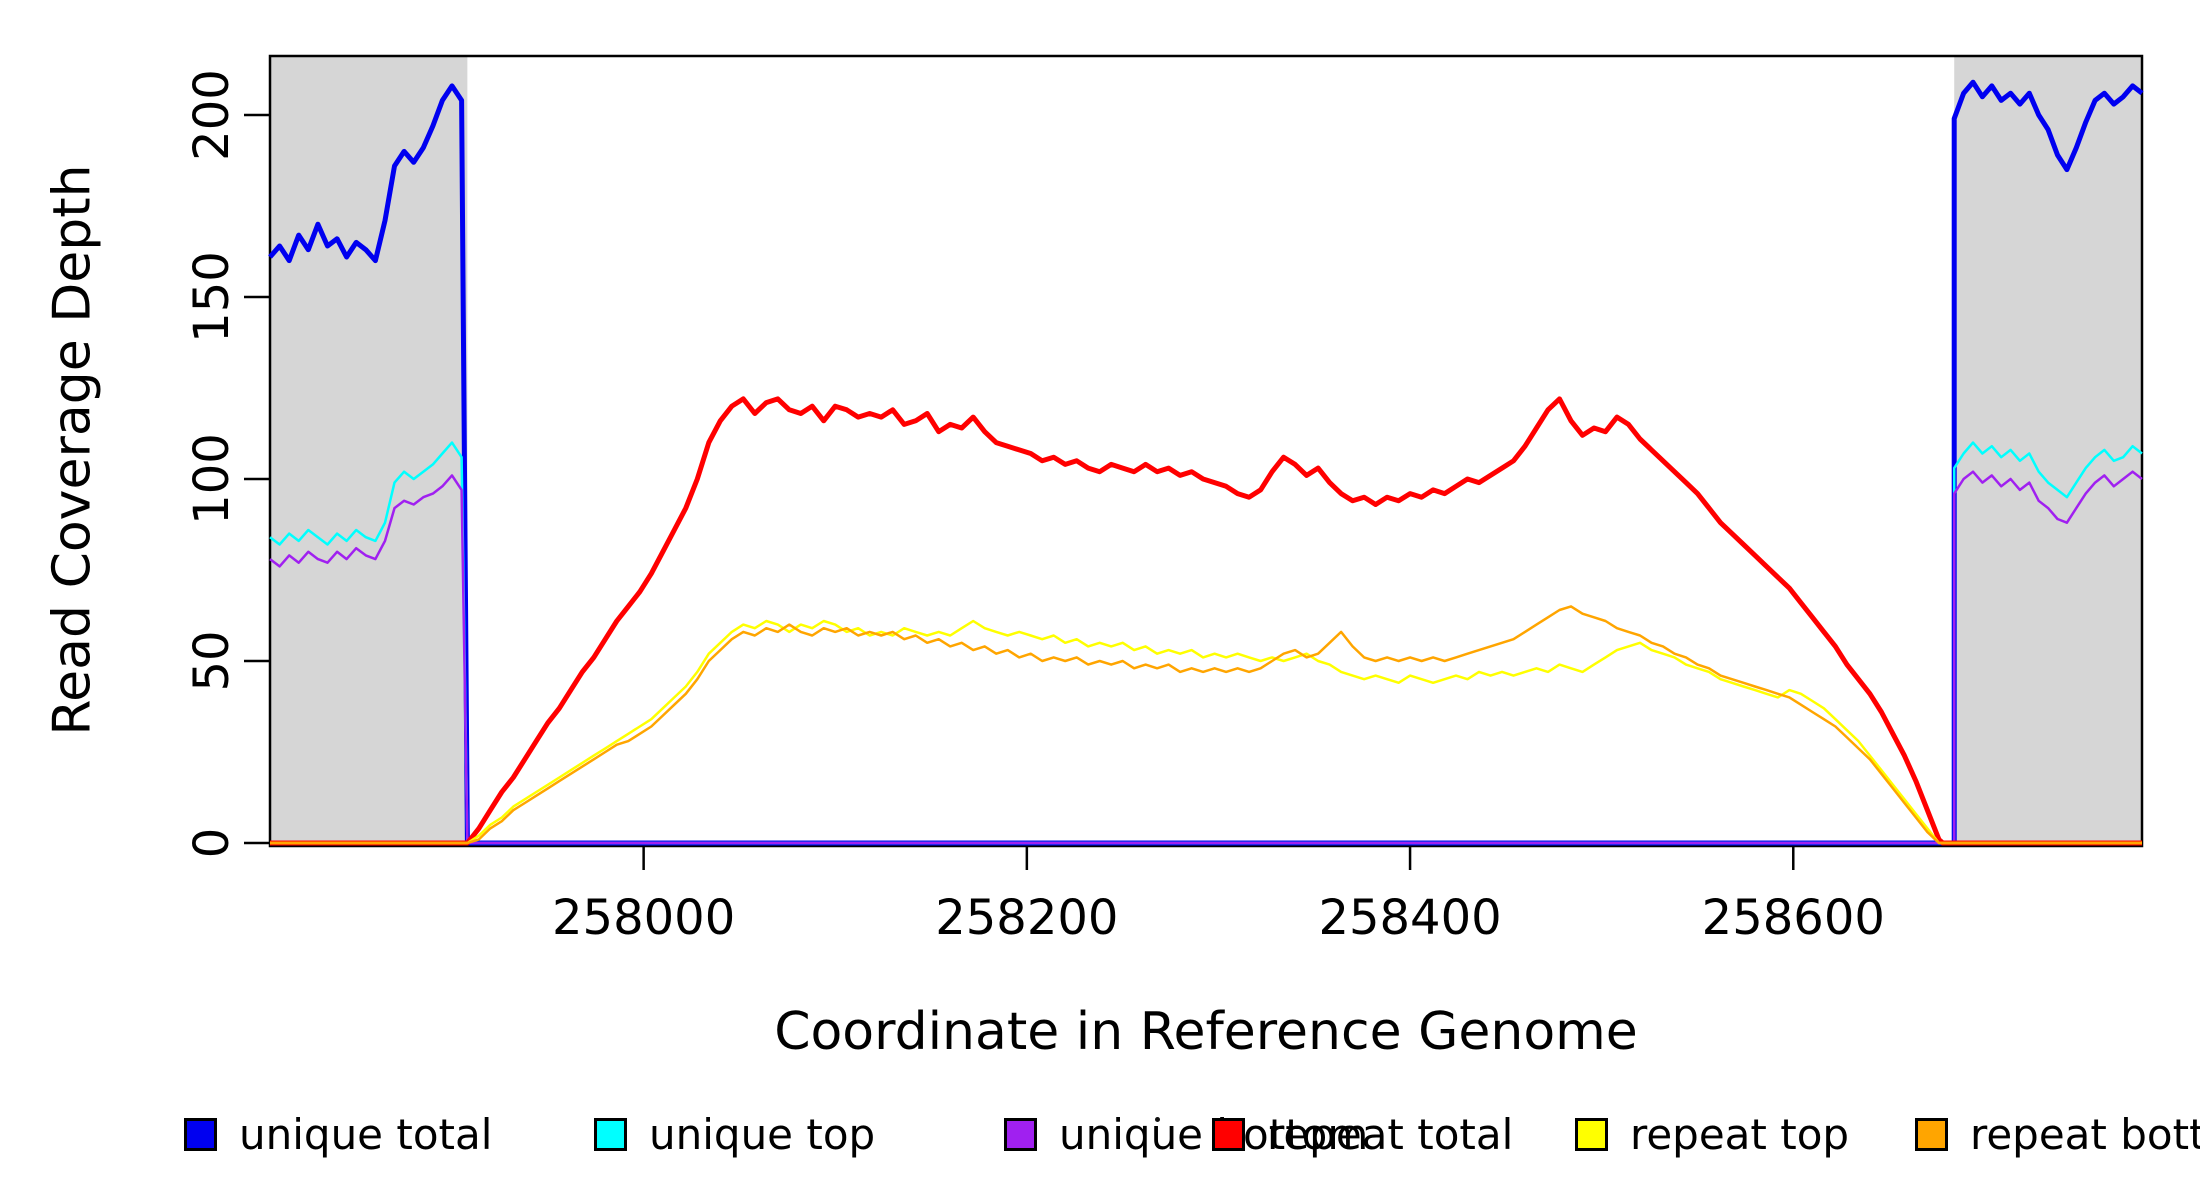 The width and height of the screenshot is (2200, 1200). Describe the element at coordinates (1740, 1134) in the screenshot. I see `legend-label: repeat top` at that location.